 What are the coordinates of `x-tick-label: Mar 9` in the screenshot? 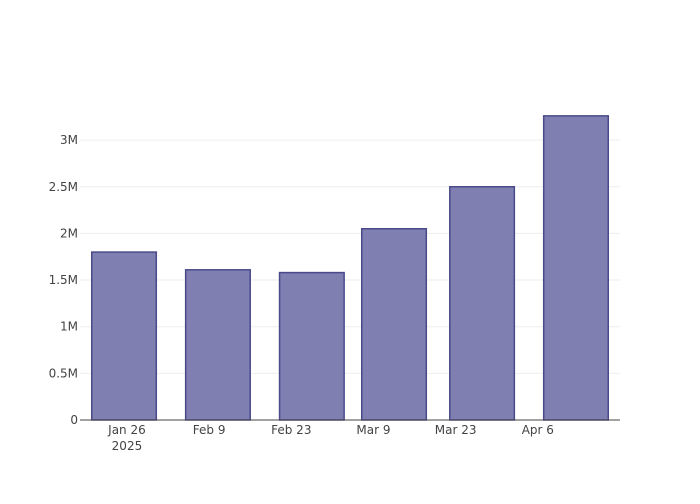 It's located at (373, 430).